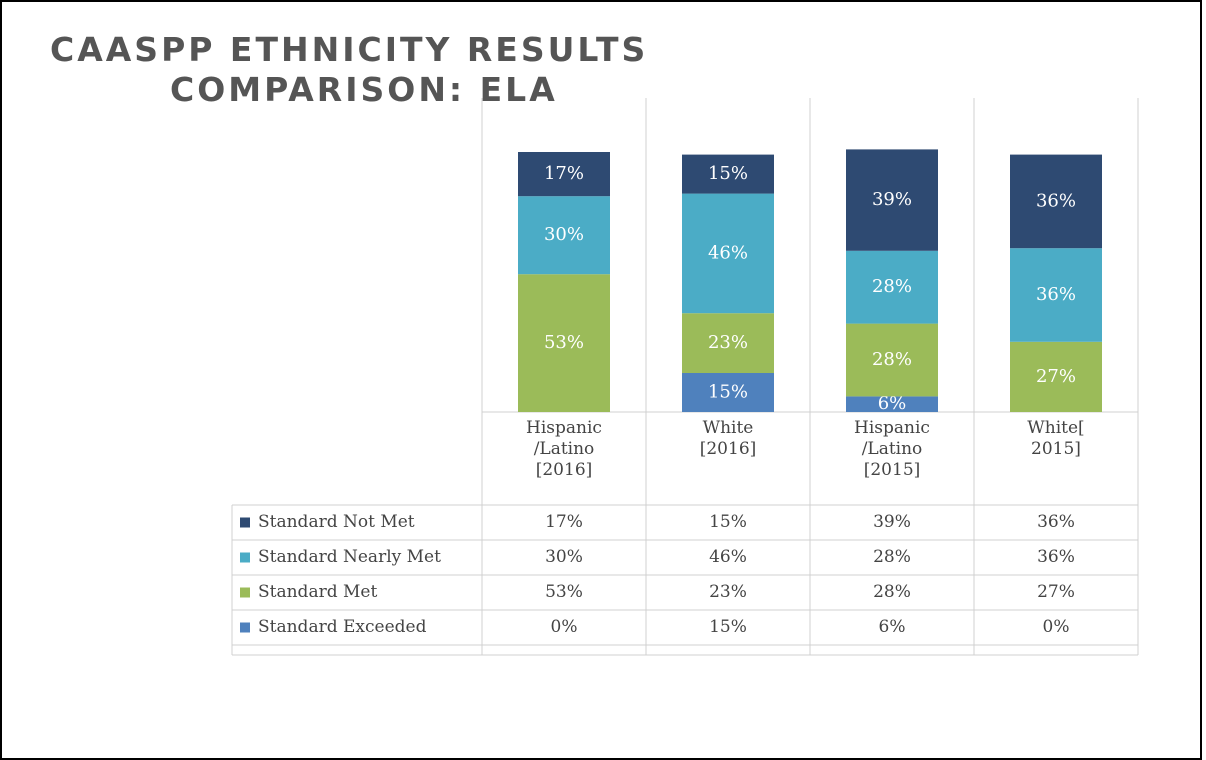 The height and width of the screenshot is (760, 1206). What do you see at coordinates (336, 522) in the screenshot?
I see `legend-label: Standard Not Met` at bounding box center [336, 522].